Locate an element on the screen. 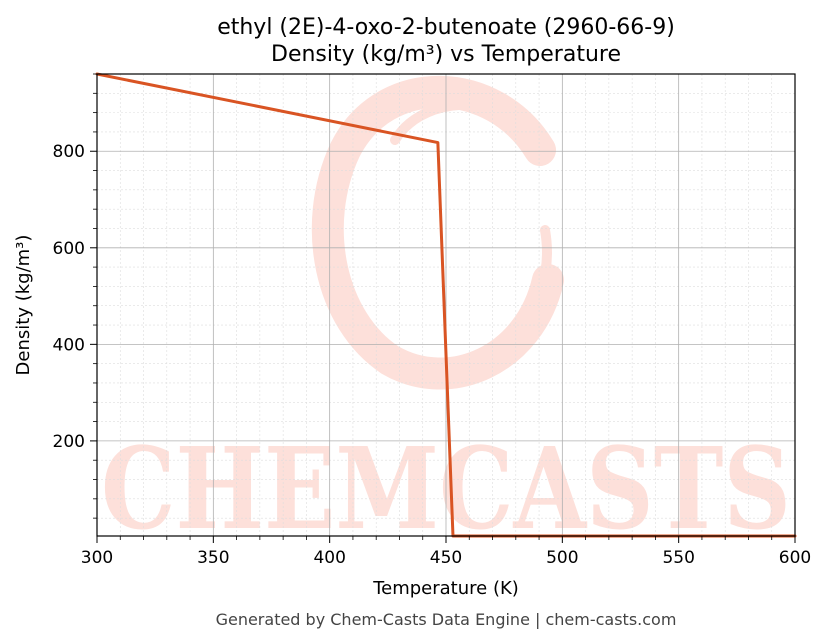 This screenshot has height=644, width=830. y-tick-label: 400 is located at coordinates (69, 345).